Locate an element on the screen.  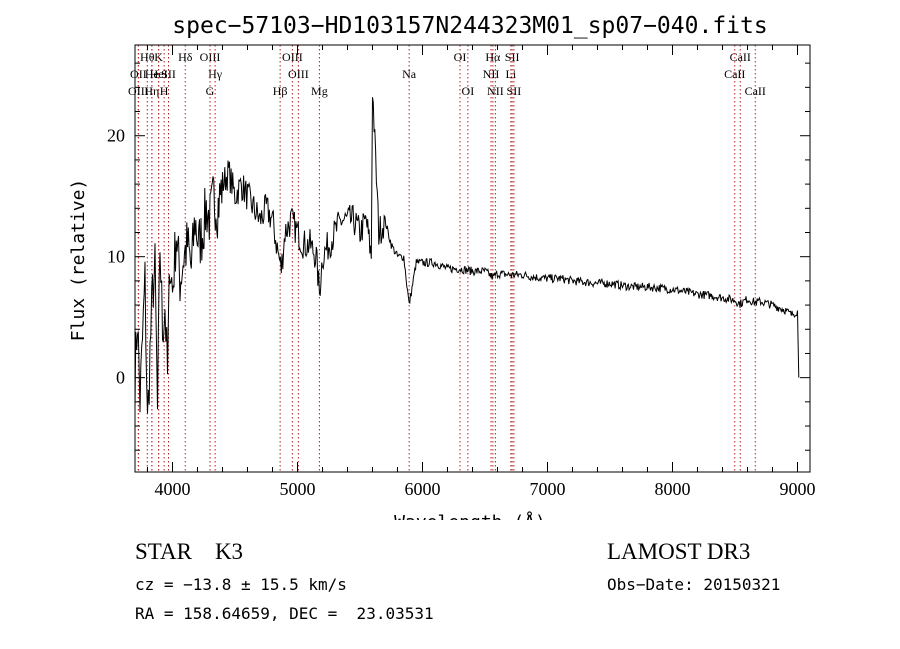
marker-label-0: Hθ is located at coordinates (147, 57).